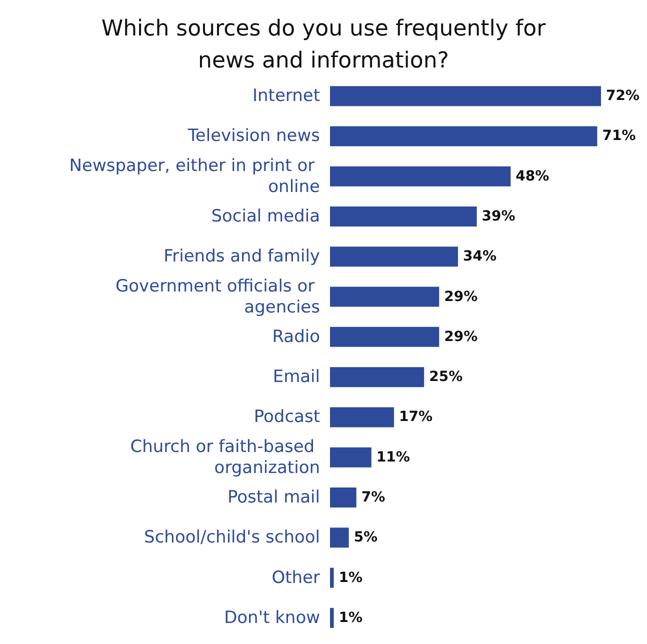 This screenshot has height=644, width=647. Describe the element at coordinates (296, 336) in the screenshot. I see `y-tick-label: Radio` at that location.